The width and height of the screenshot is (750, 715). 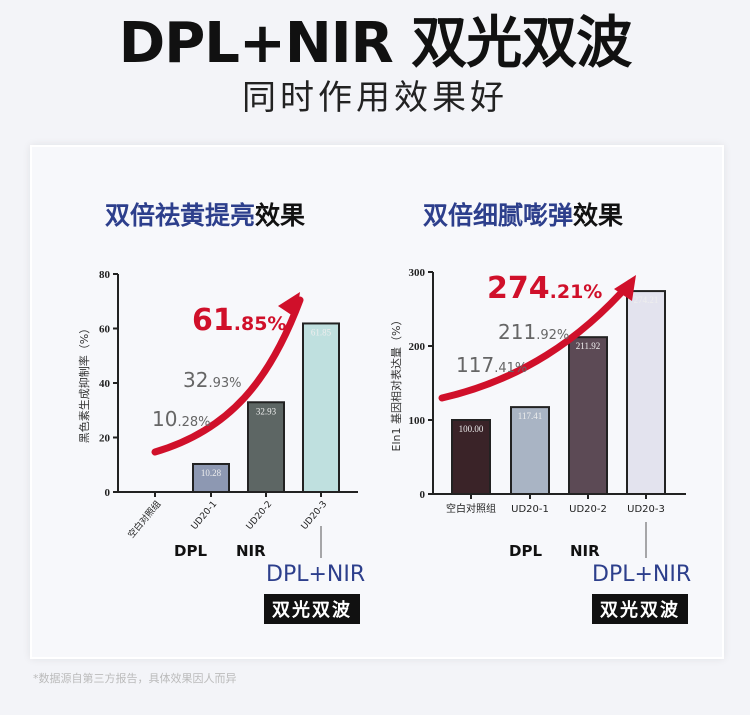 I want to click on chart2-dplnir-label: DPL+NIR, so click(x=642, y=574).